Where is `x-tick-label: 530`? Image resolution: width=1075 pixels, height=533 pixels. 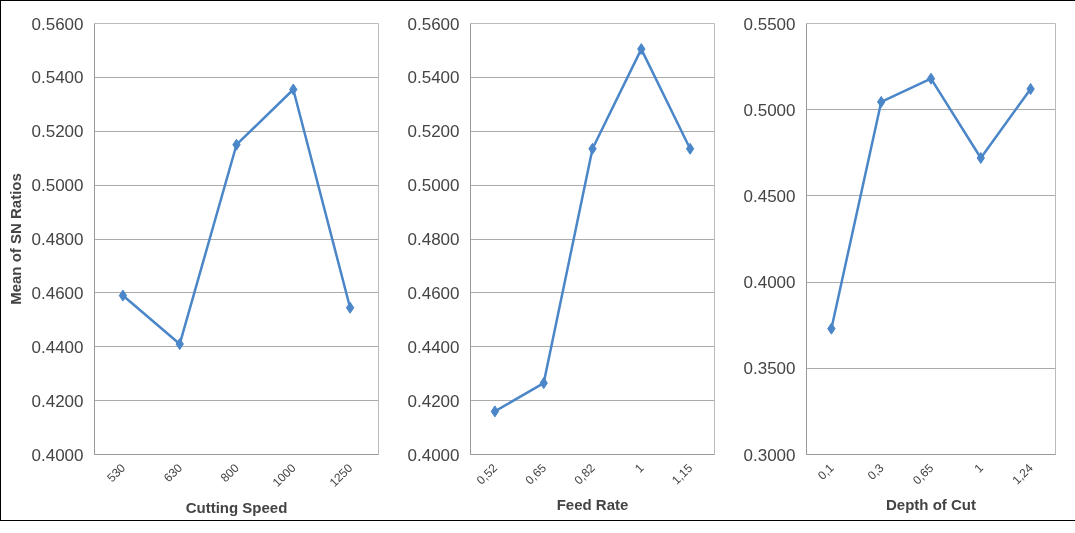 x-tick-label: 530 is located at coordinates (116, 472).